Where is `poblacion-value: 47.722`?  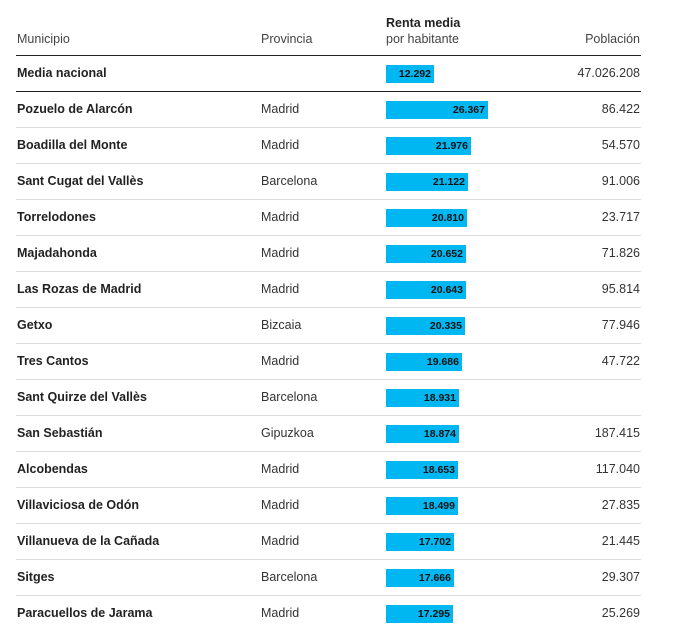 poblacion-value: 47.722 is located at coordinates (620, 361).